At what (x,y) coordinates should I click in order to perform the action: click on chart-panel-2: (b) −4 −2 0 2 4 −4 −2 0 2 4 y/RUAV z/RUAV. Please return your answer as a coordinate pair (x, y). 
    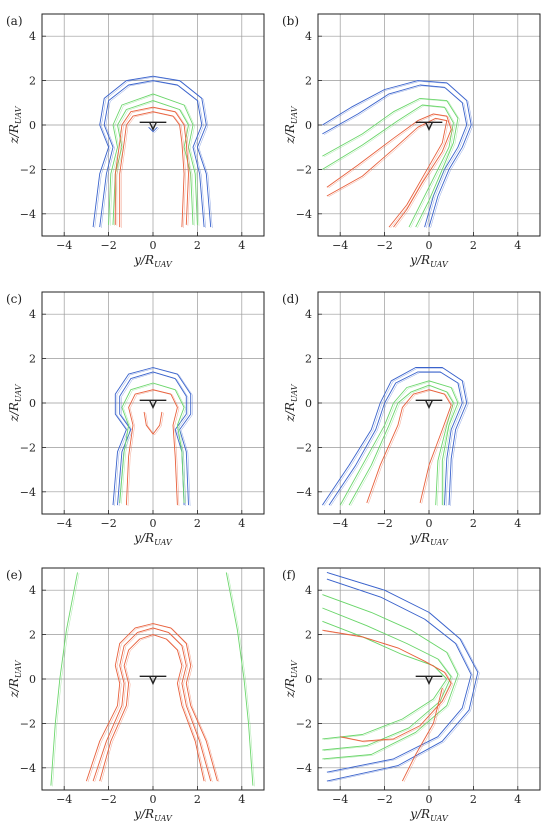
    Looking at the image, I should click on (411, 141).